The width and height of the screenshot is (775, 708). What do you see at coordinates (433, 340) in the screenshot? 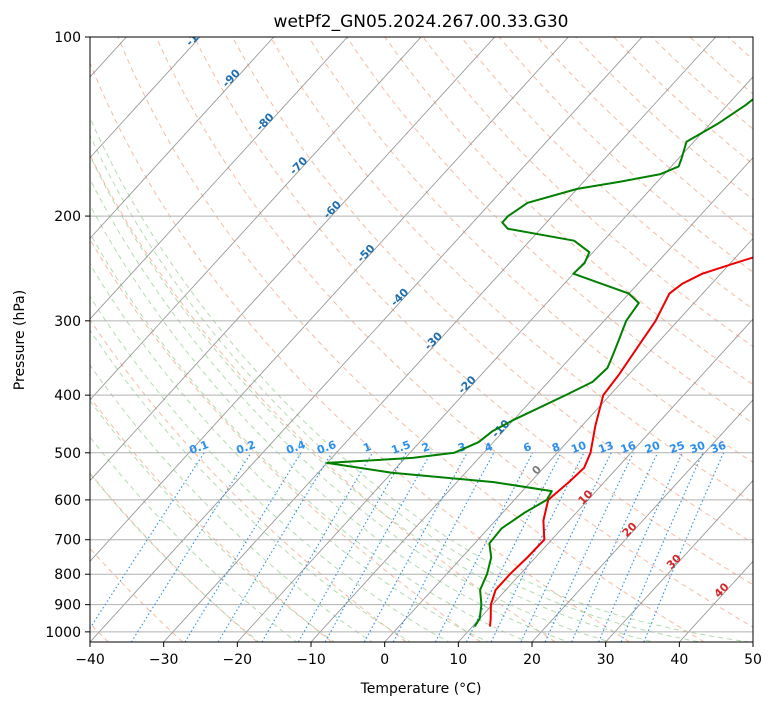
I see `isotherm-label: -30` at bounding box center [433, 340].